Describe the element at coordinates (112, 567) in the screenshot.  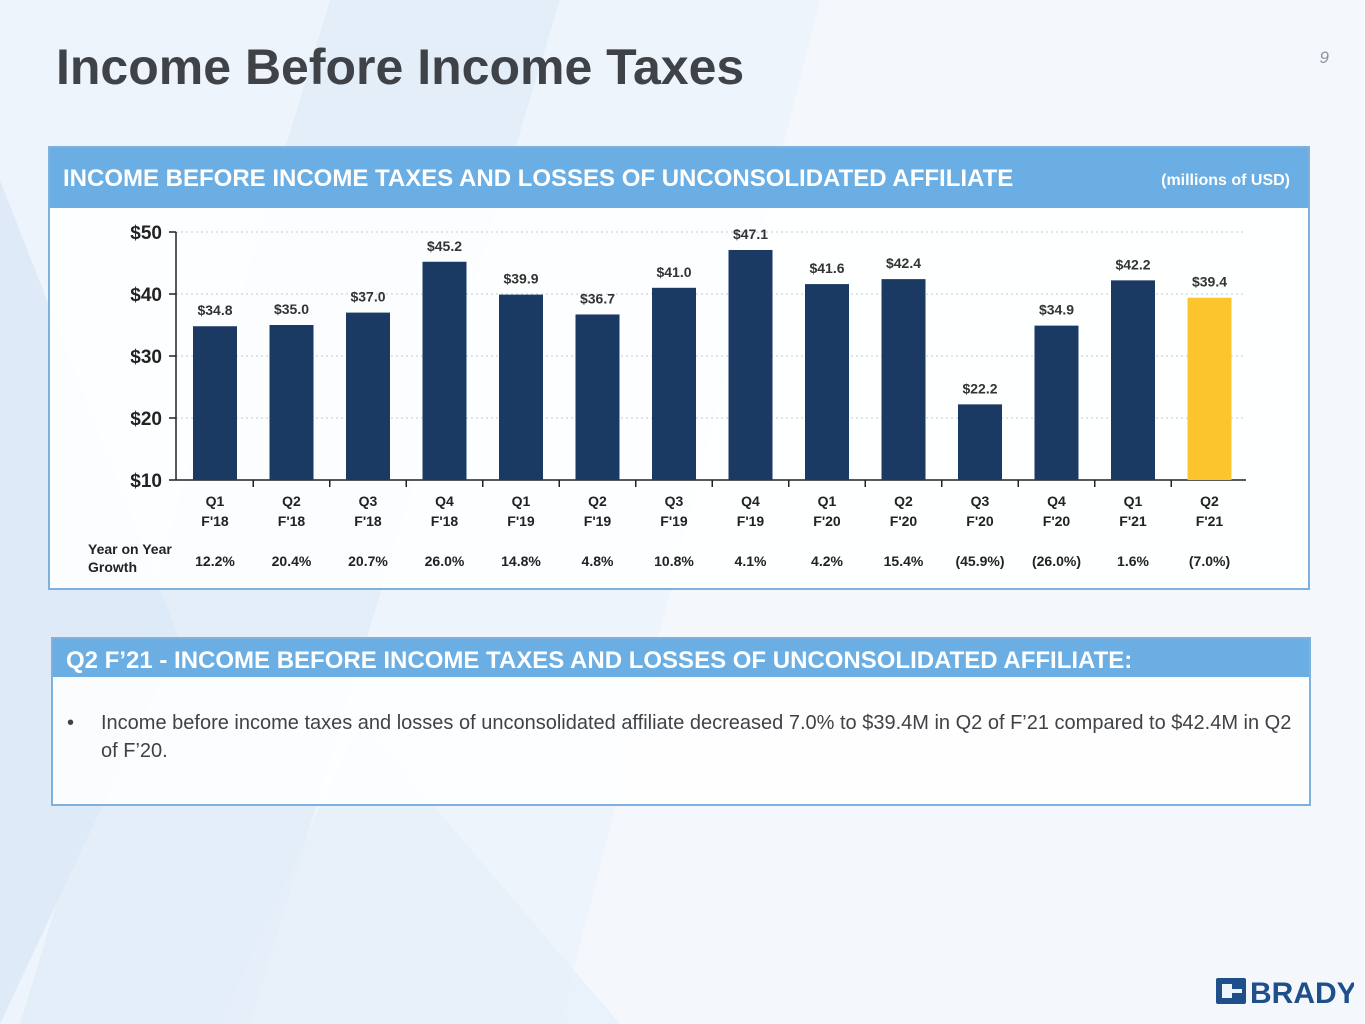
I see `growth-label-line2: Growth` at that location.